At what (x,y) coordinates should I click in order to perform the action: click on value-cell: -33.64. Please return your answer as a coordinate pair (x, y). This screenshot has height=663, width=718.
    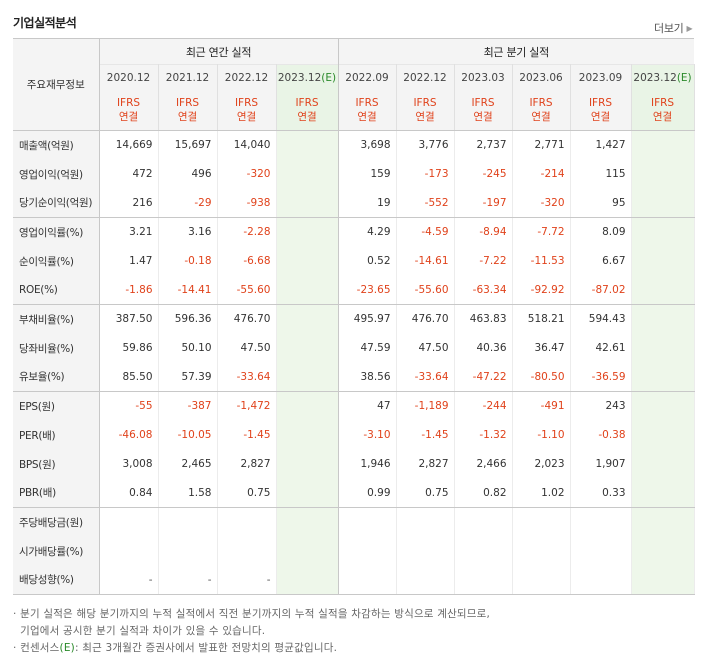
    Looking at the image, I should click on (425, 377).